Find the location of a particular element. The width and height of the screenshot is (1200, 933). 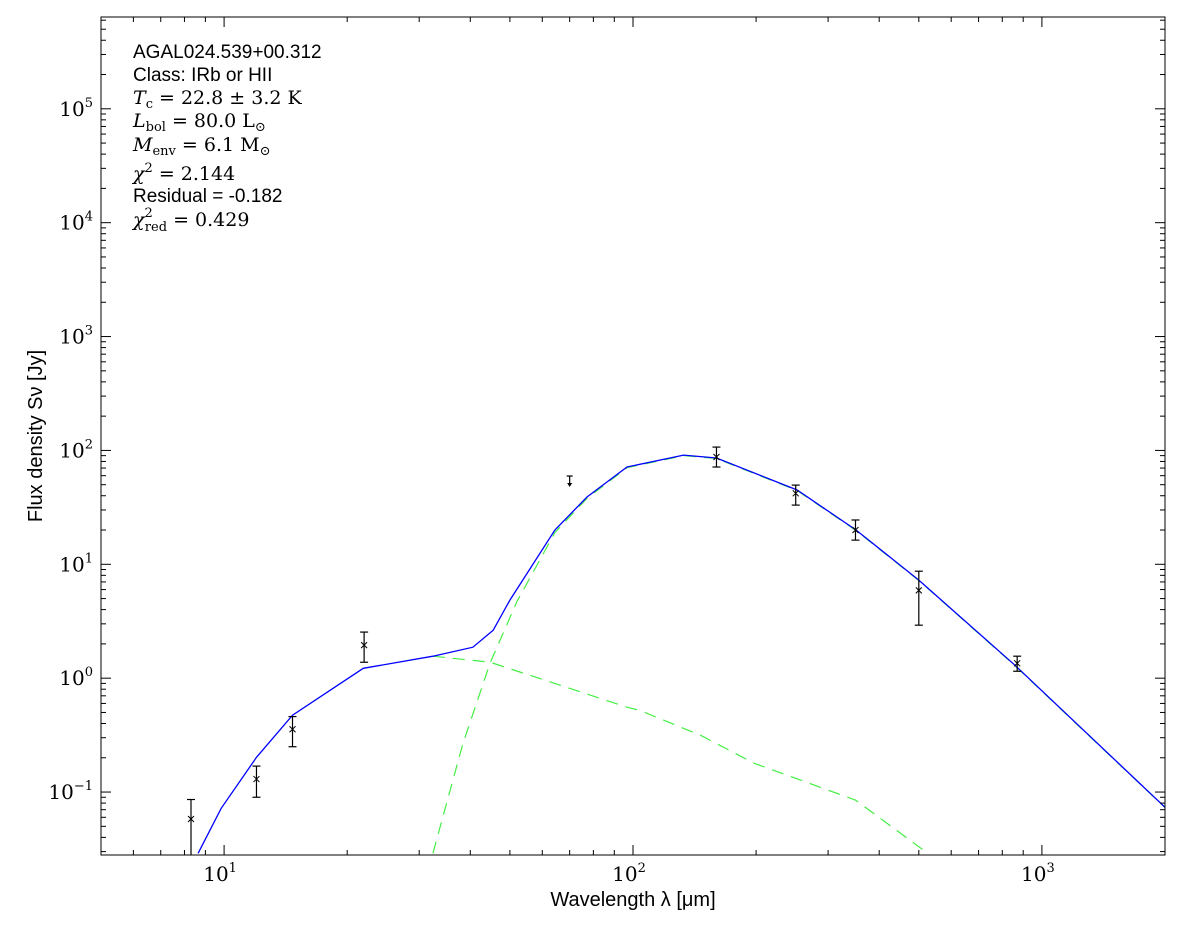

x-tick-label: 10² is located at coordinates (629, 873).